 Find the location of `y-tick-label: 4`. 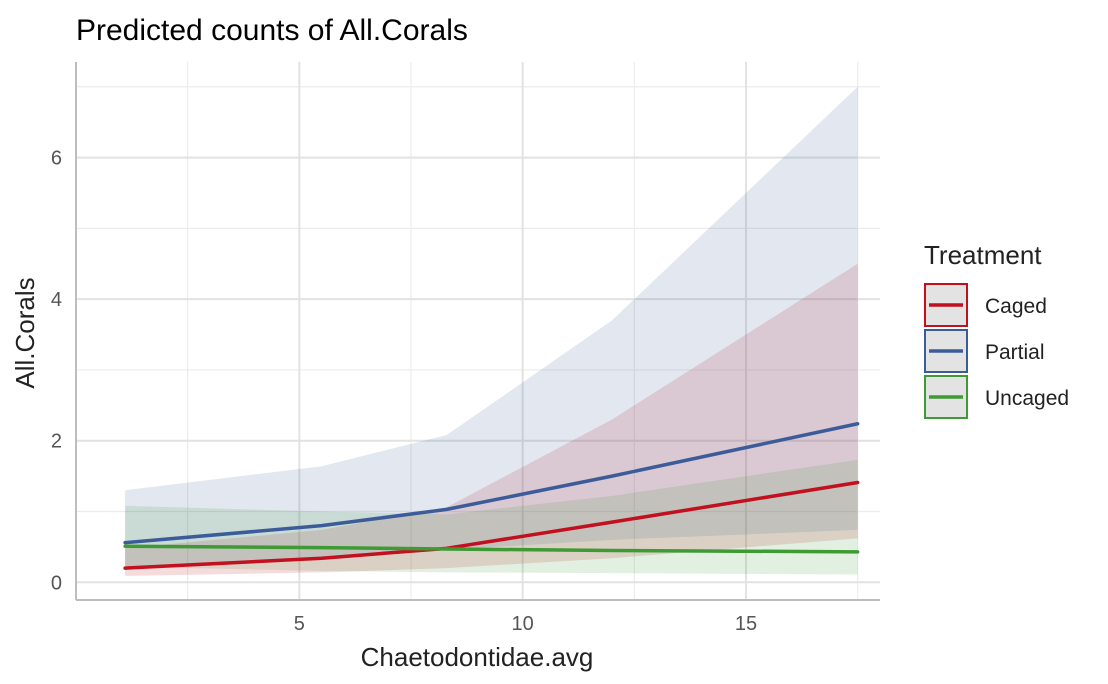

y-tick-label: 4 is located at coordinates (56, 300).